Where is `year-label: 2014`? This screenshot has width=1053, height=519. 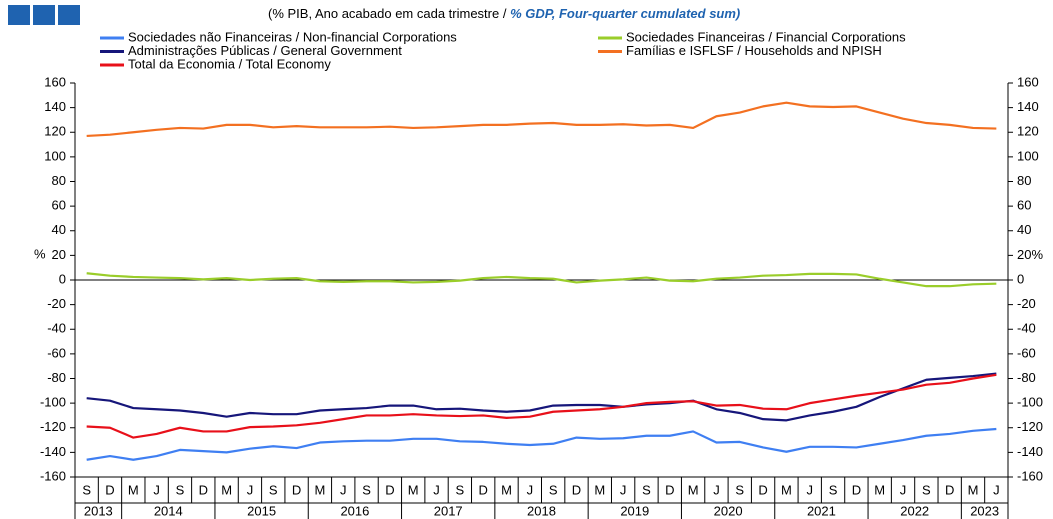
year-label: 2014 is located at coordinates (168, 510).